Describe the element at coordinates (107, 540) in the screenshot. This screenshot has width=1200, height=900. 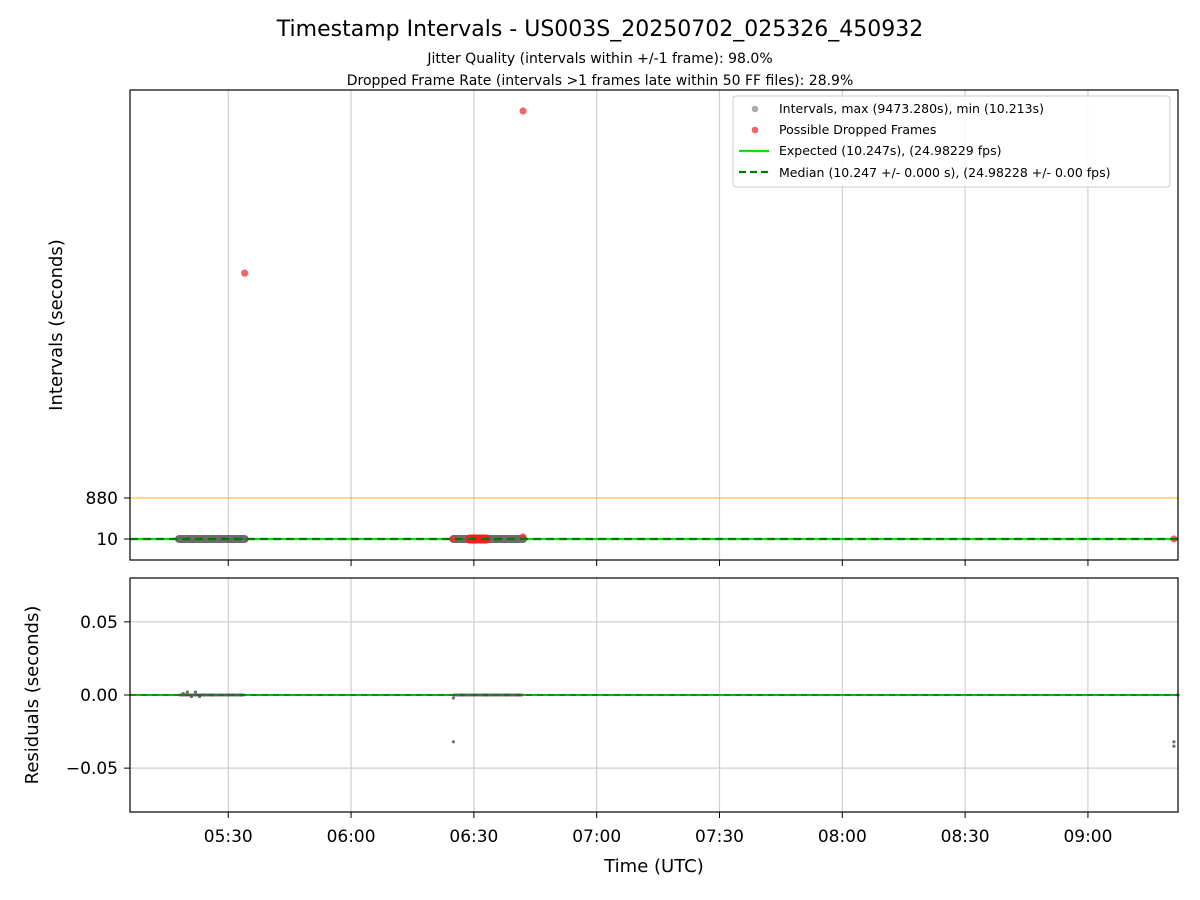
I see `top-y-tick-label: 10` at that location.